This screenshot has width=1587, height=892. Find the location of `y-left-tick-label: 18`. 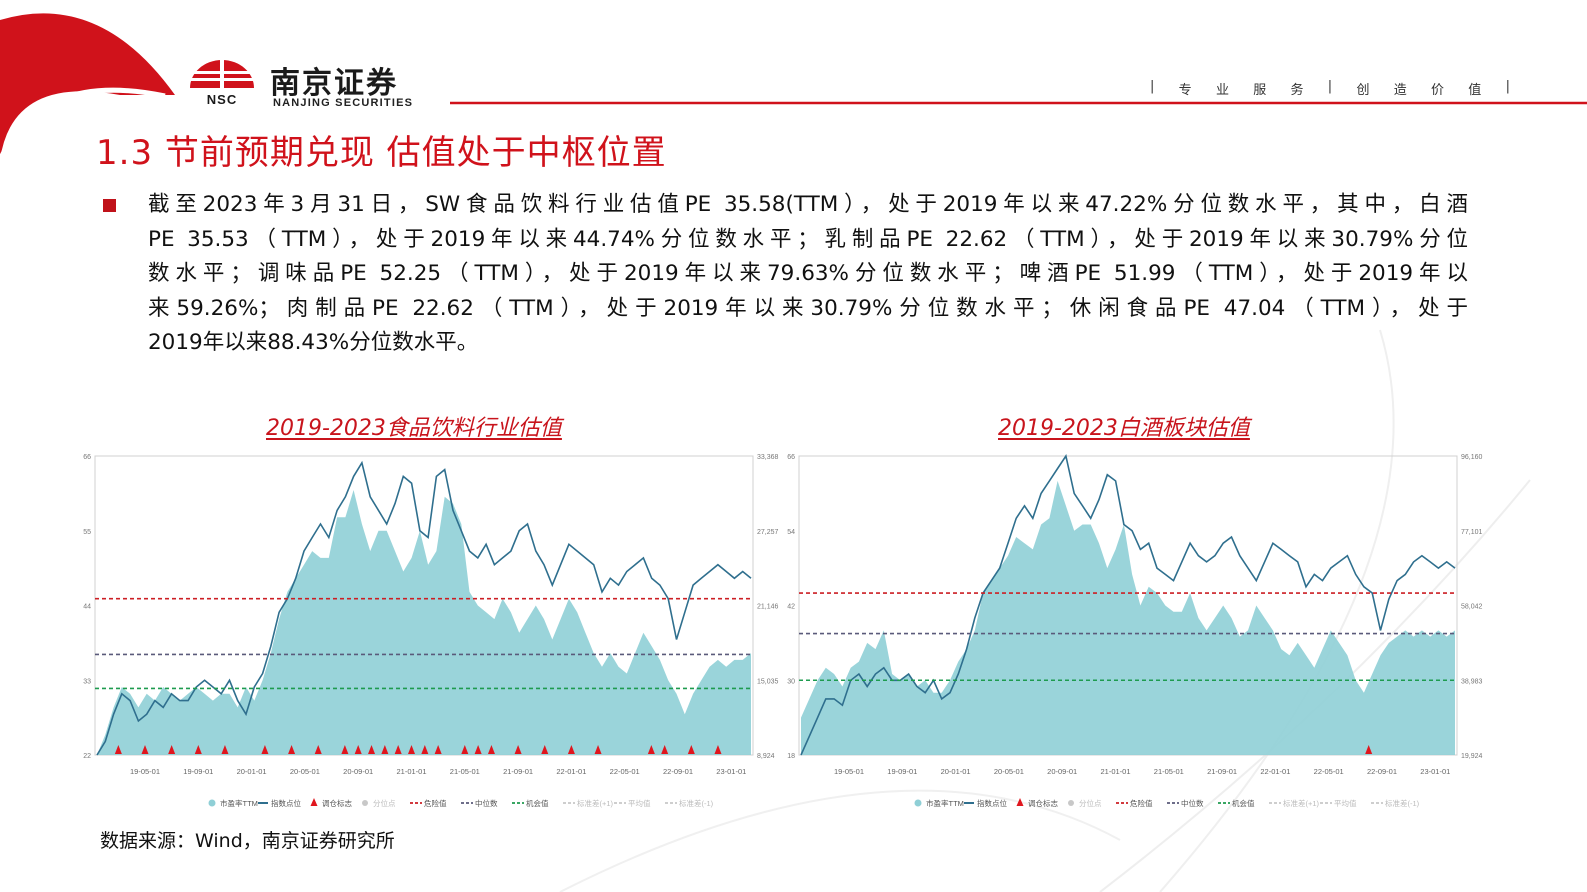

y-left-tick-label: 18 is located at coordinates (791, 756).